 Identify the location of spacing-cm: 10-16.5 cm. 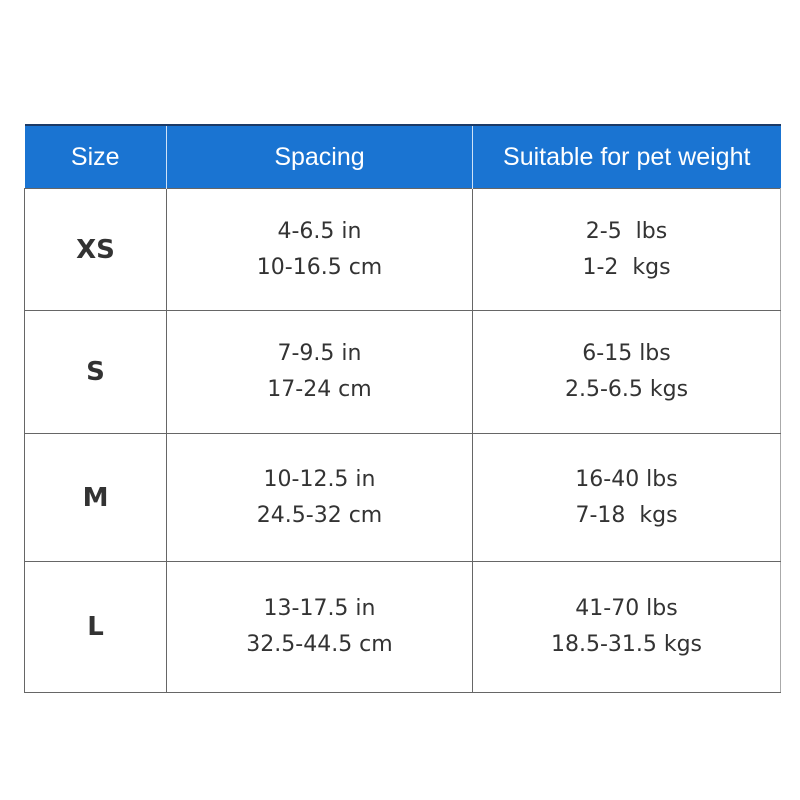
(319, 267).